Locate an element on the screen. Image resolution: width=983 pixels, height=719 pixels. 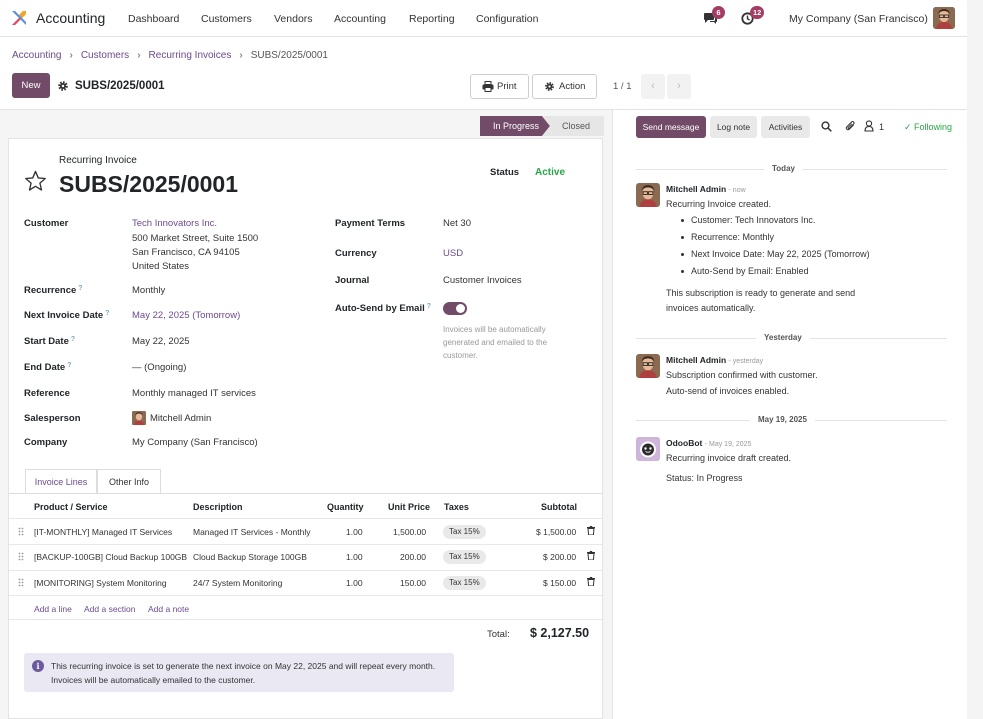
gear-icon is located at coordinates (63, 86).